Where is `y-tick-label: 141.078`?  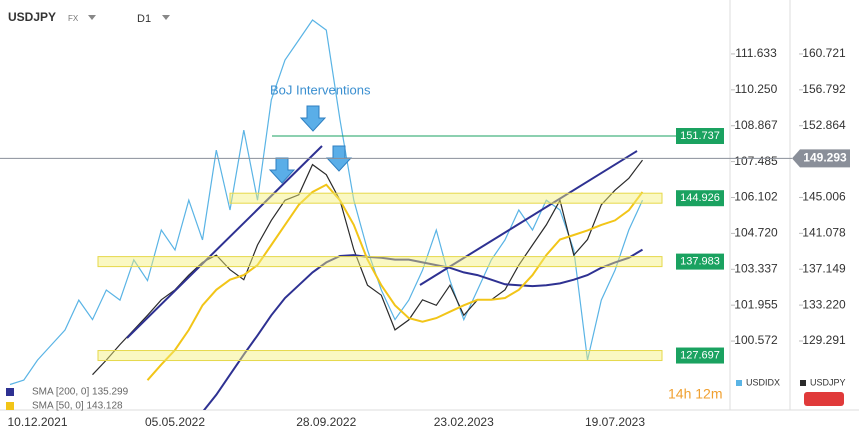 y-tick-label: 141.078 is located at coordinates (824, 233).